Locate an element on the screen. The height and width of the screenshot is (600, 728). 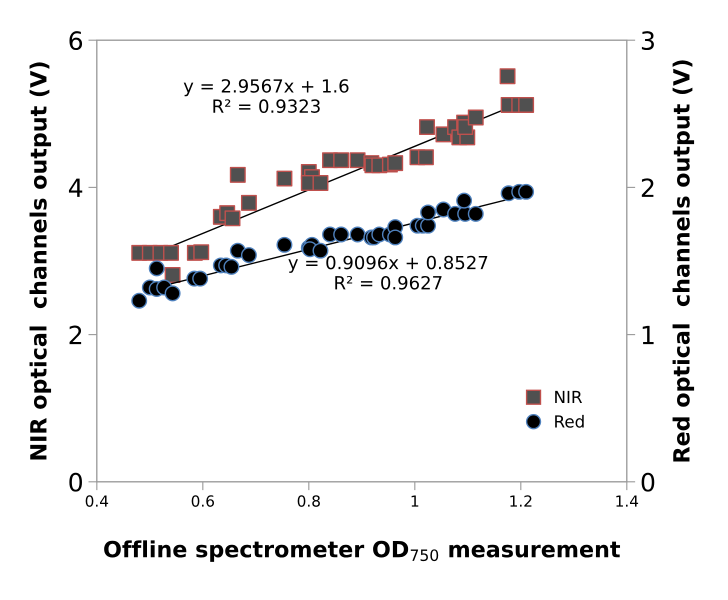
y2-axis-title: Red optical channels output (V) is located at coordinates (683, 261).